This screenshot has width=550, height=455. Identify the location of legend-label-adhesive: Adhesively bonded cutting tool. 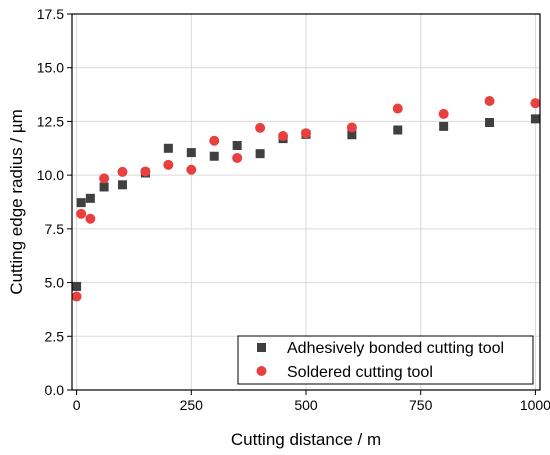
(395, 348).